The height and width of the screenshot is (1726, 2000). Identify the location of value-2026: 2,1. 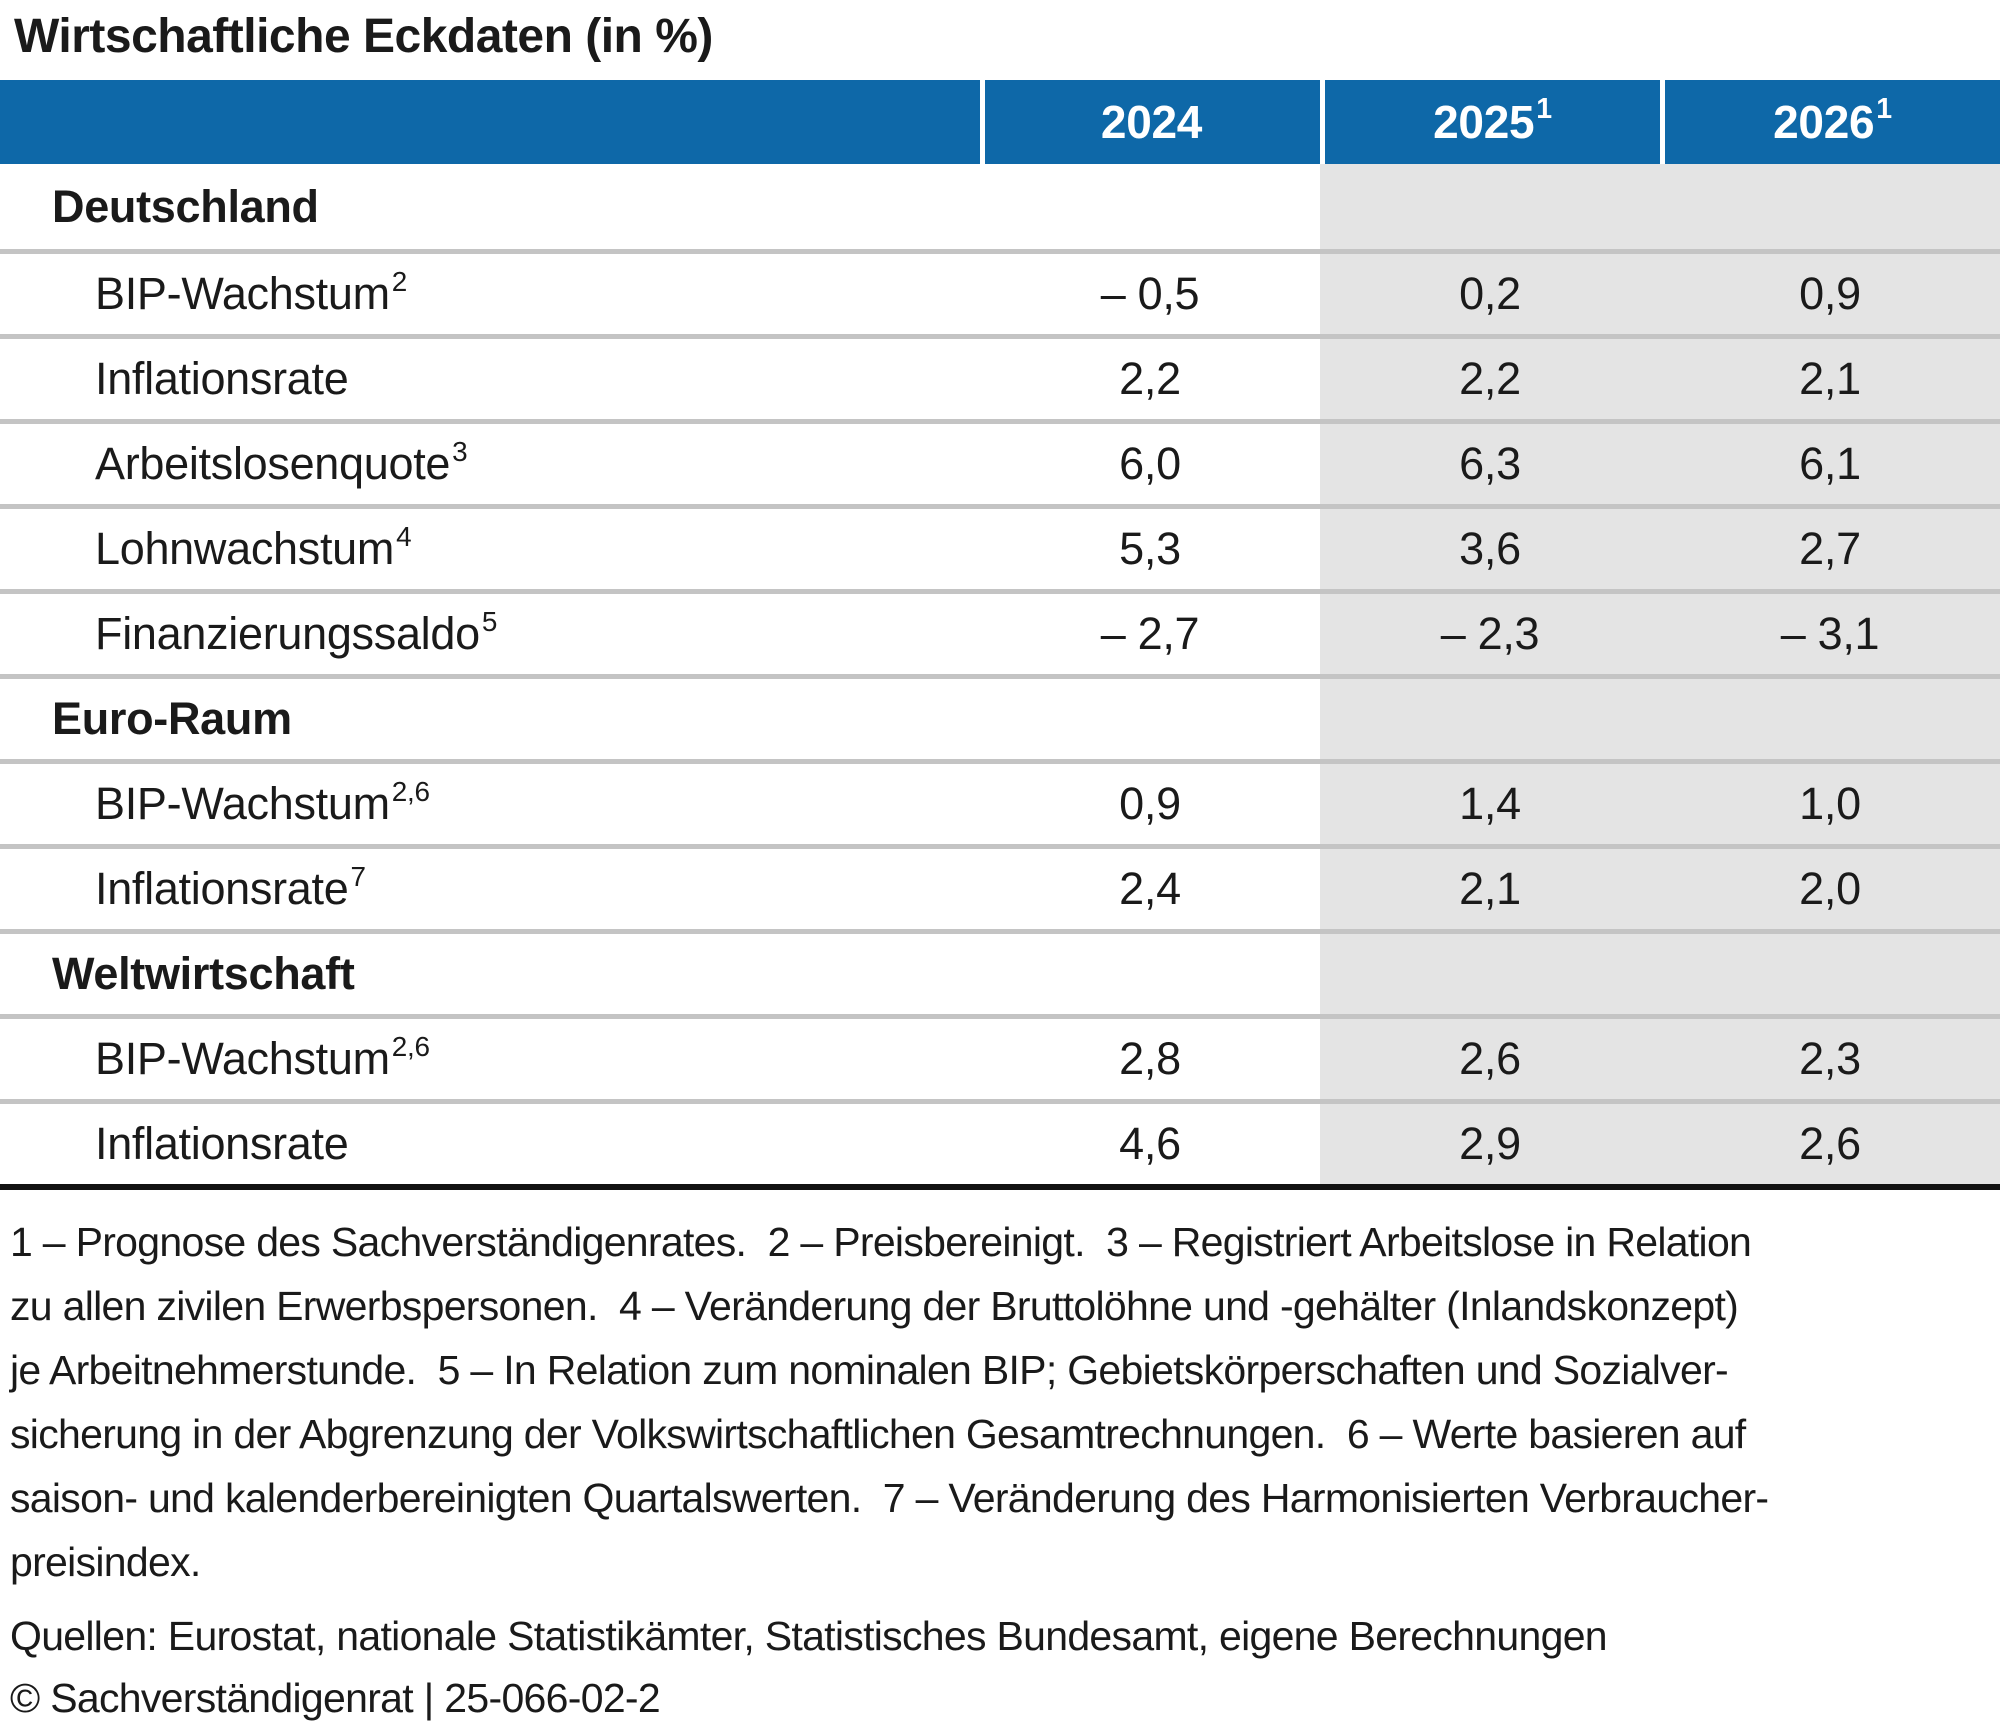
(1830, 379).